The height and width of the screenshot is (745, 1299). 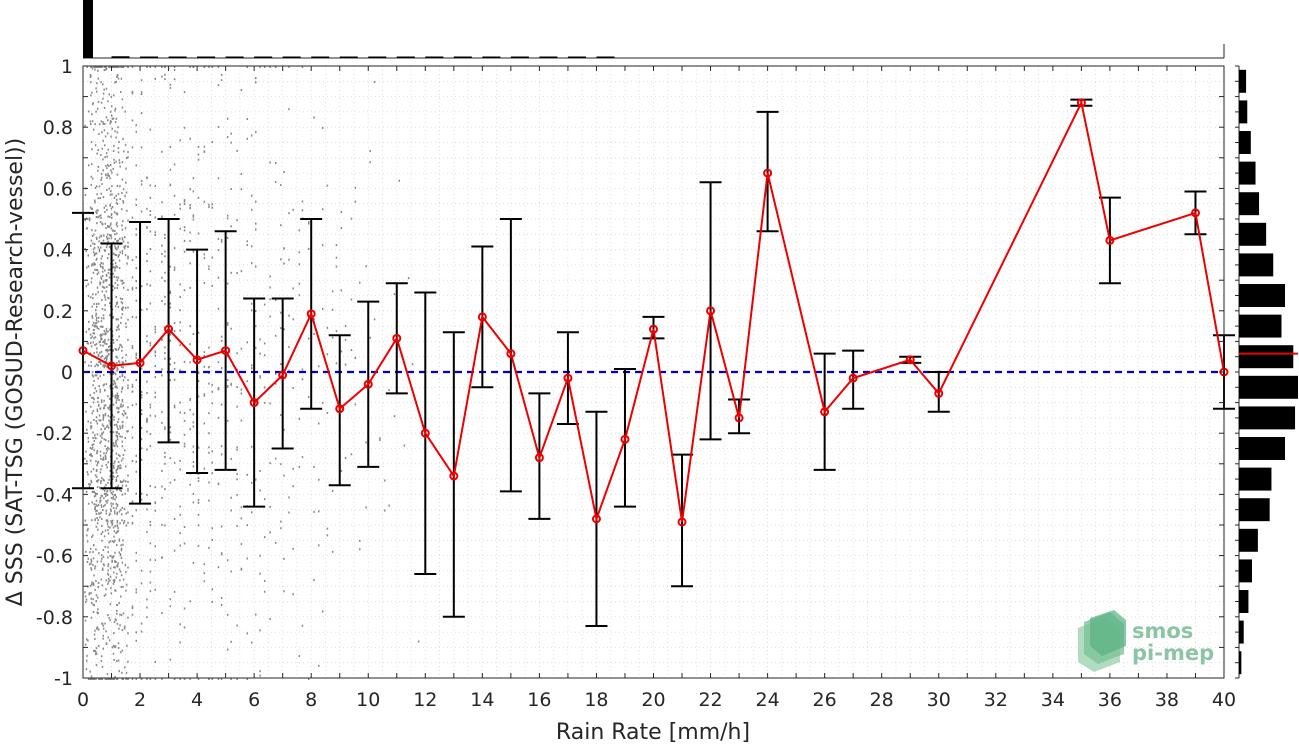 I want to click on right-hist-bar, so click(x=1254, y=510).